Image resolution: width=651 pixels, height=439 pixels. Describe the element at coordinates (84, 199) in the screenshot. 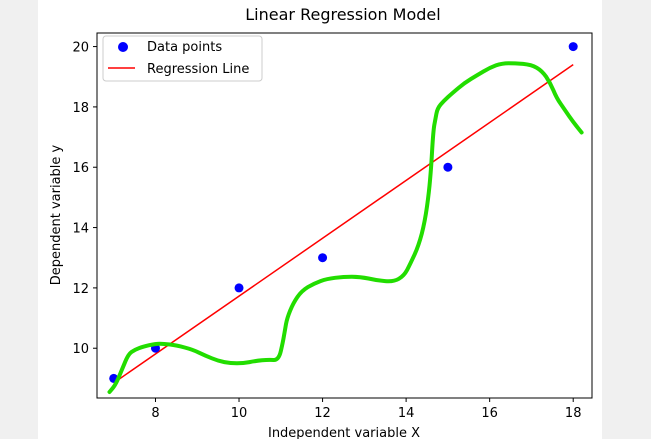

I see `y-axis-ticks: 10 12 14 16 18 20` at that location.